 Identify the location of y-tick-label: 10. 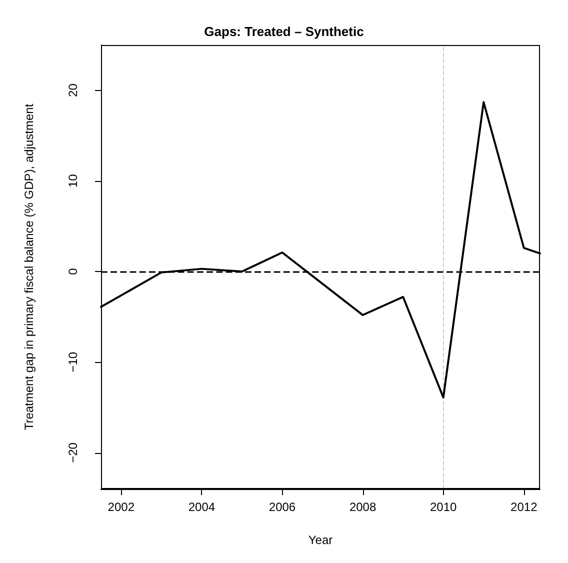
(73, 181).